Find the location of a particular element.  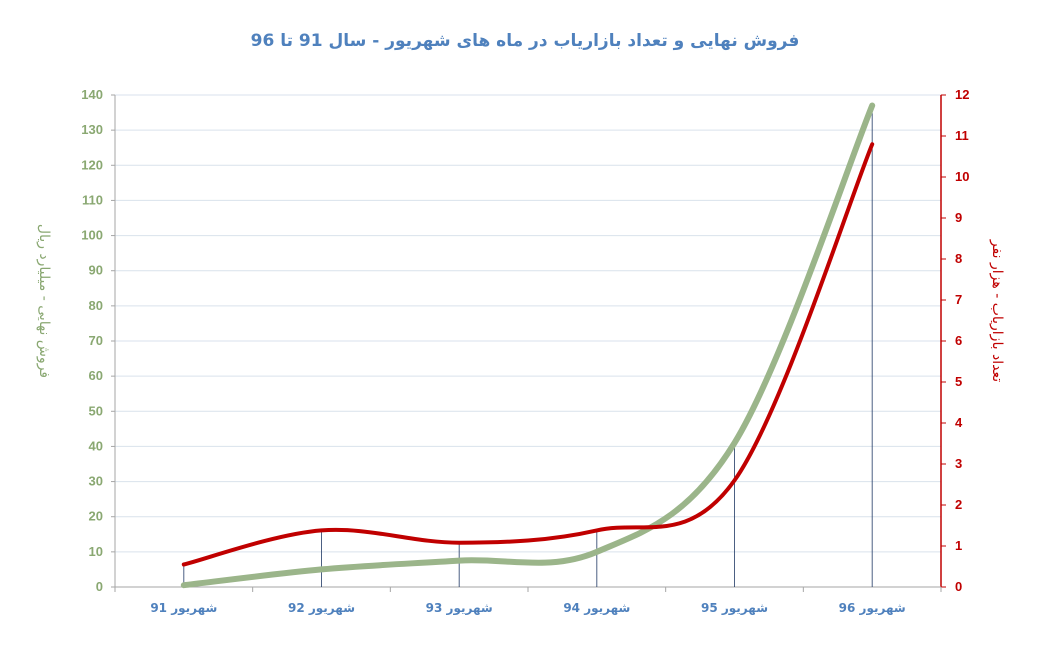

y-tick-label-left: 50 is located at coordinates (96, 410).